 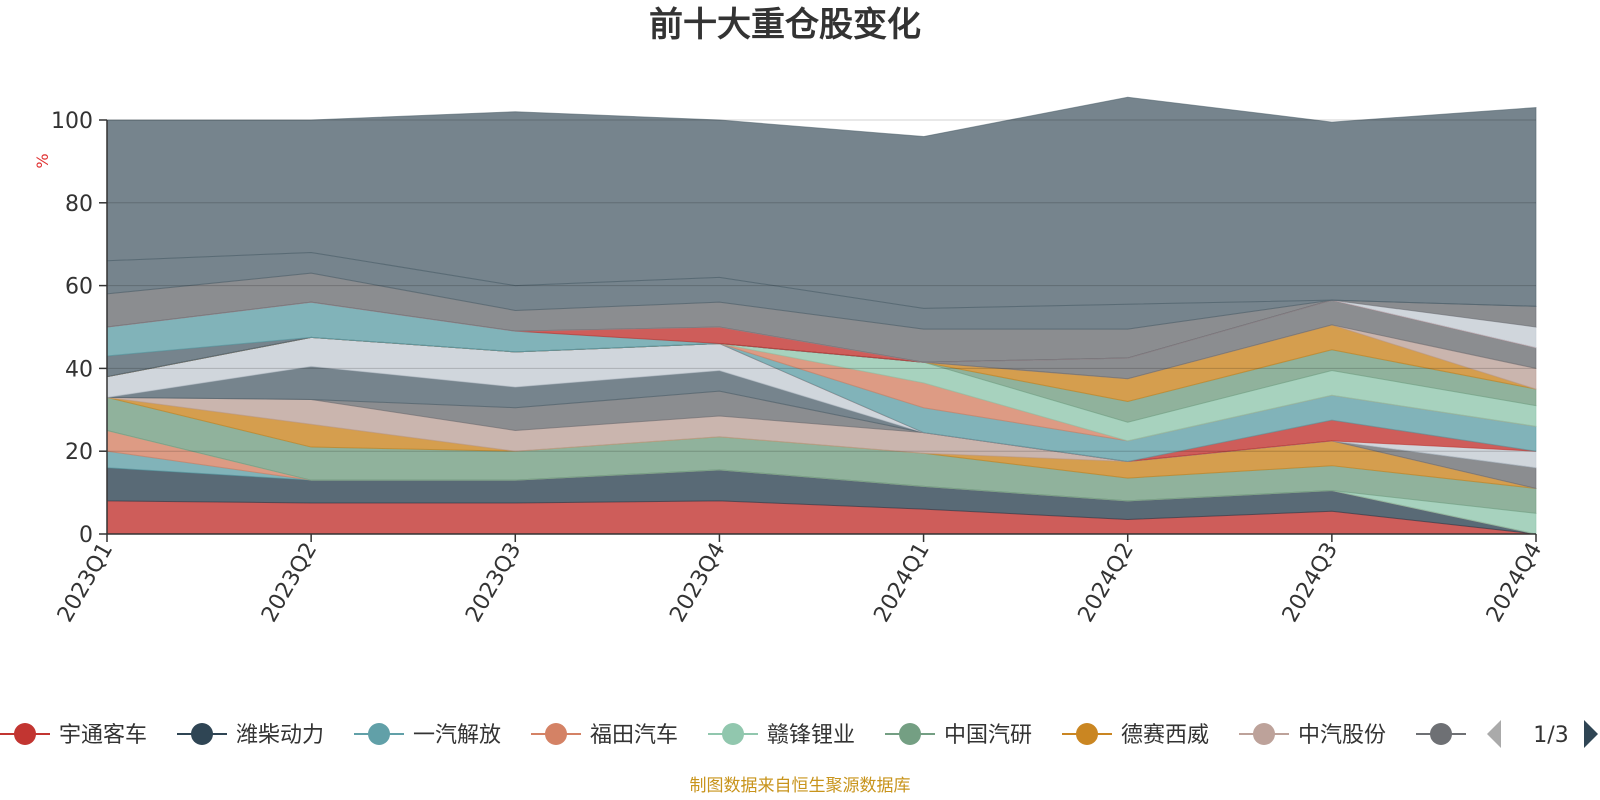 I want to click on legend: 宇通客车 潍柴动力 一汽解放 福田汽车 赣锋锂业 中国汽研 德赛西威 中汽股份 1/3, so click(x=800, y=734).